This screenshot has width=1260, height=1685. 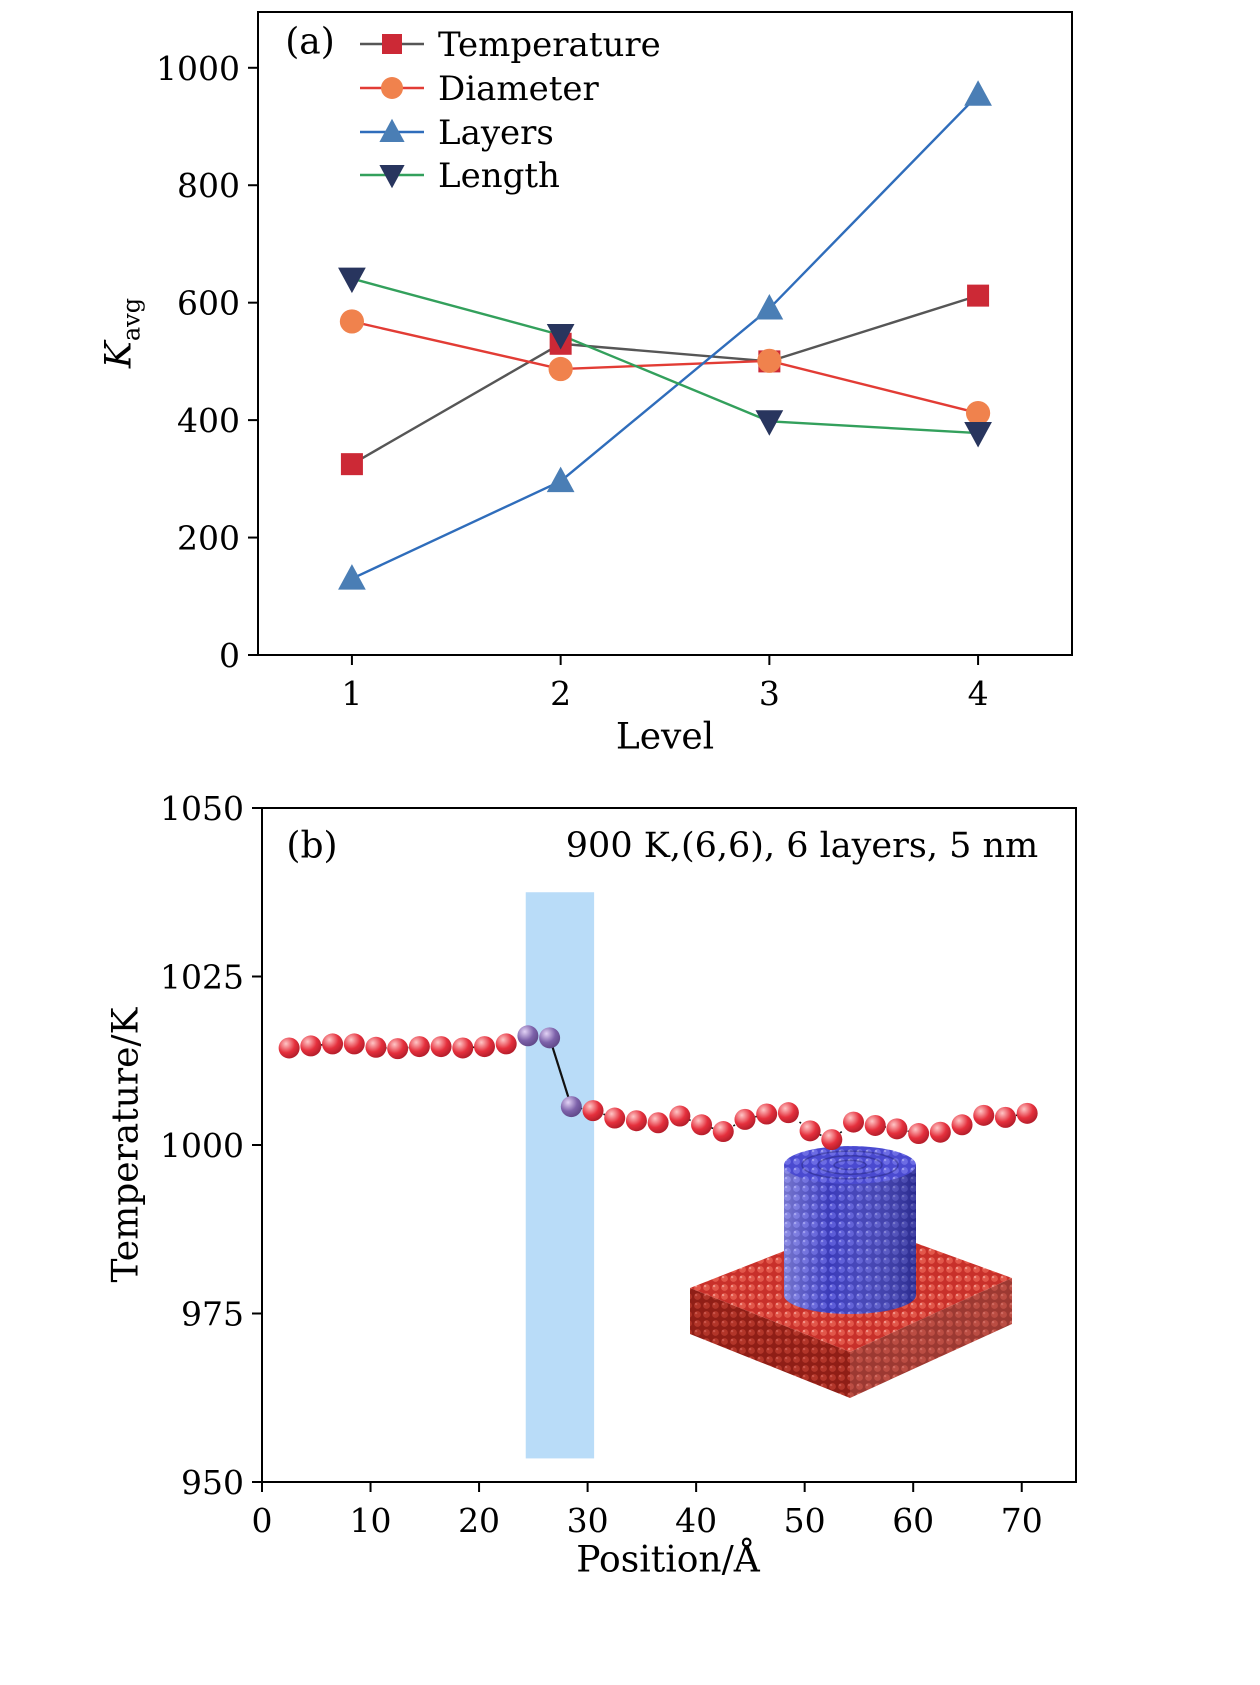 What do you see at coordinates (769, 693) in the screenshot?
I see `x-tick-label: 3` at bounding box center [769, 693].